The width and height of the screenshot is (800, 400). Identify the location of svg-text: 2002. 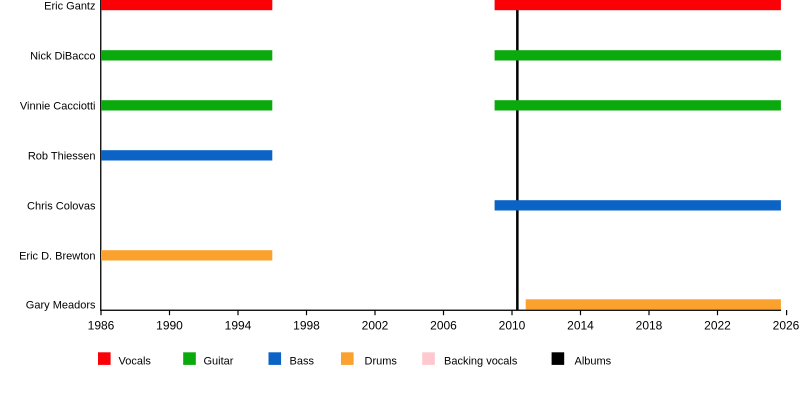
(375, 325).